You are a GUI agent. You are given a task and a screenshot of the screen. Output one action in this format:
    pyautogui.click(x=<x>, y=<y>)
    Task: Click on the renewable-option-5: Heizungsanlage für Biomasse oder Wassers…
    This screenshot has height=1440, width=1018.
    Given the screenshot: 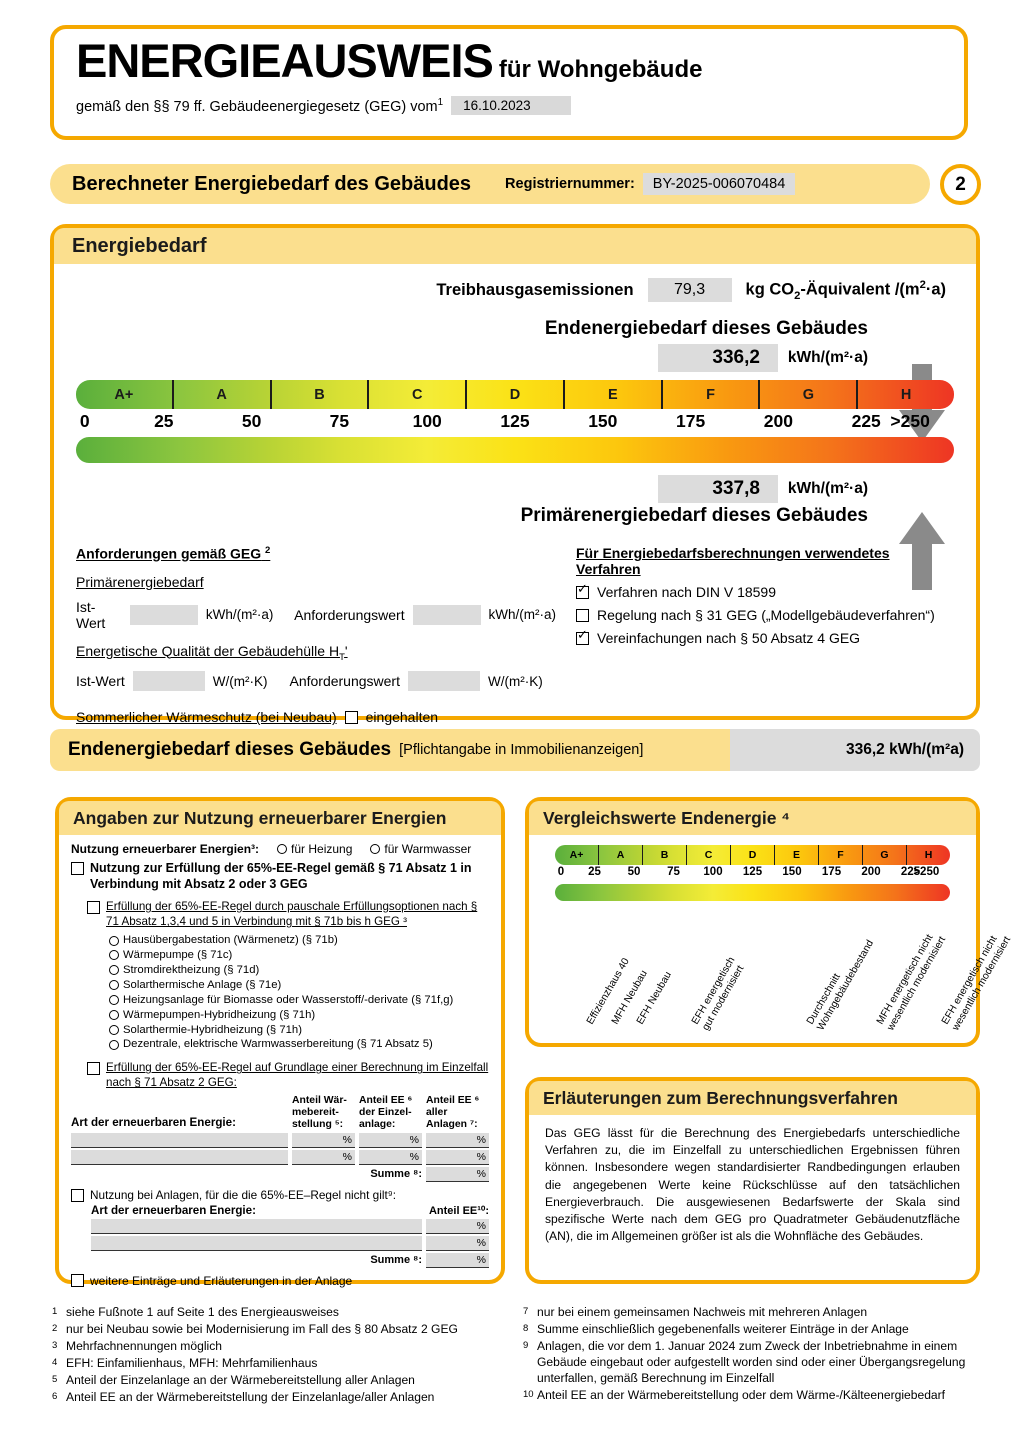 What is the action you would take?
    pyautogui.click(x=299, y=1000)
    